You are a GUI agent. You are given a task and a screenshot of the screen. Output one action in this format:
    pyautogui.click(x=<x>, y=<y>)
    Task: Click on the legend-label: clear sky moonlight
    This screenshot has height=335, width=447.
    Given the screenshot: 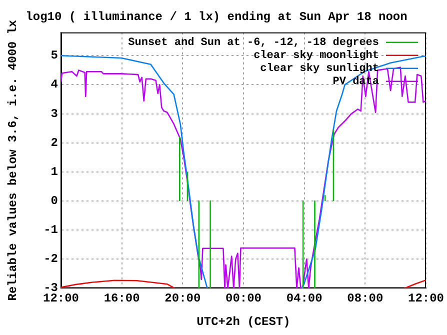 What is the action you would take?
    pyautogui.click(x=316, y=56)
    